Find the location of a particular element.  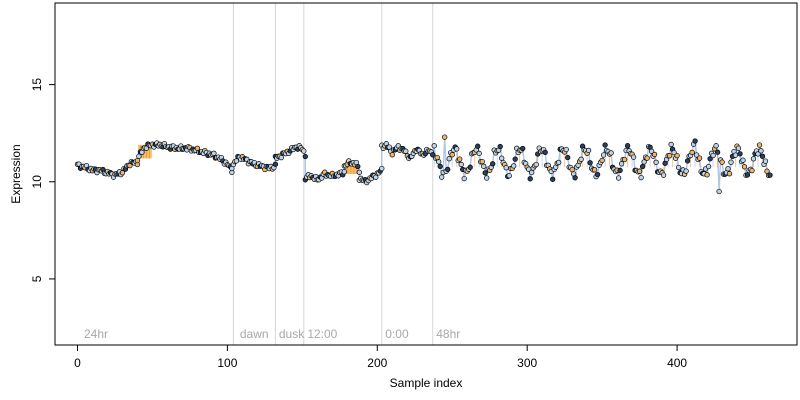

x-tick-label-4: 400 is located at coordinates (677, 363).